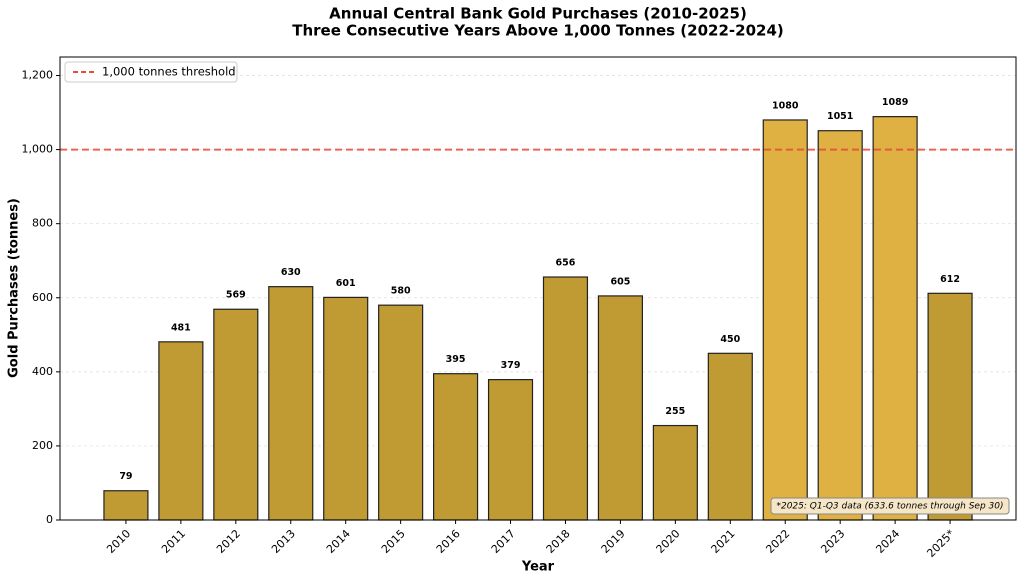 The image size is (1024, 581). What do you see at coordinates (173, 541) in the screenshot?
I see `x-tick-label: 2011` at bounding box center [173, 541].